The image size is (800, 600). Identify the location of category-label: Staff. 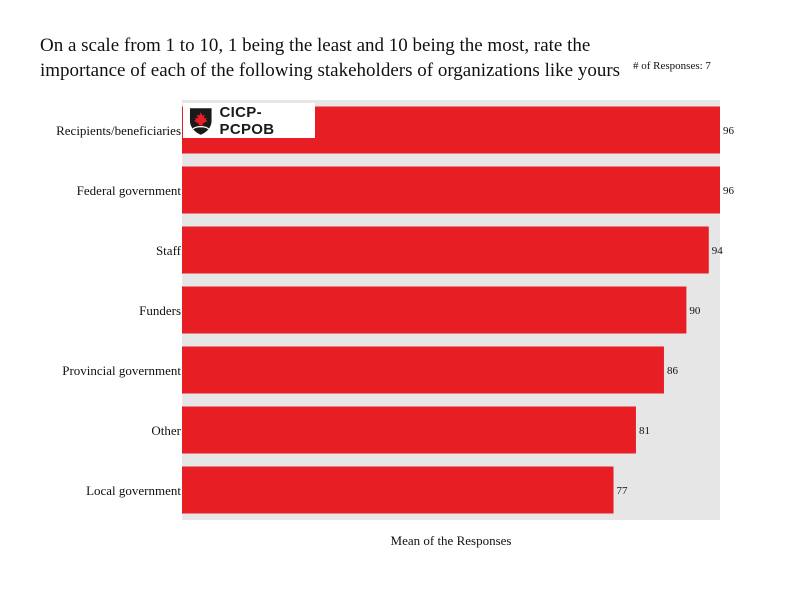
(169, 250).